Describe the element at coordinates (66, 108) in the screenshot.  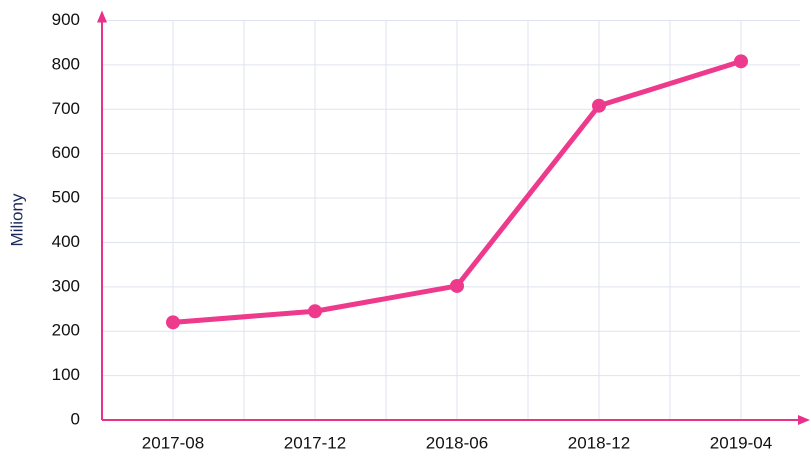
I see `y-tick-label: 700` at that location.